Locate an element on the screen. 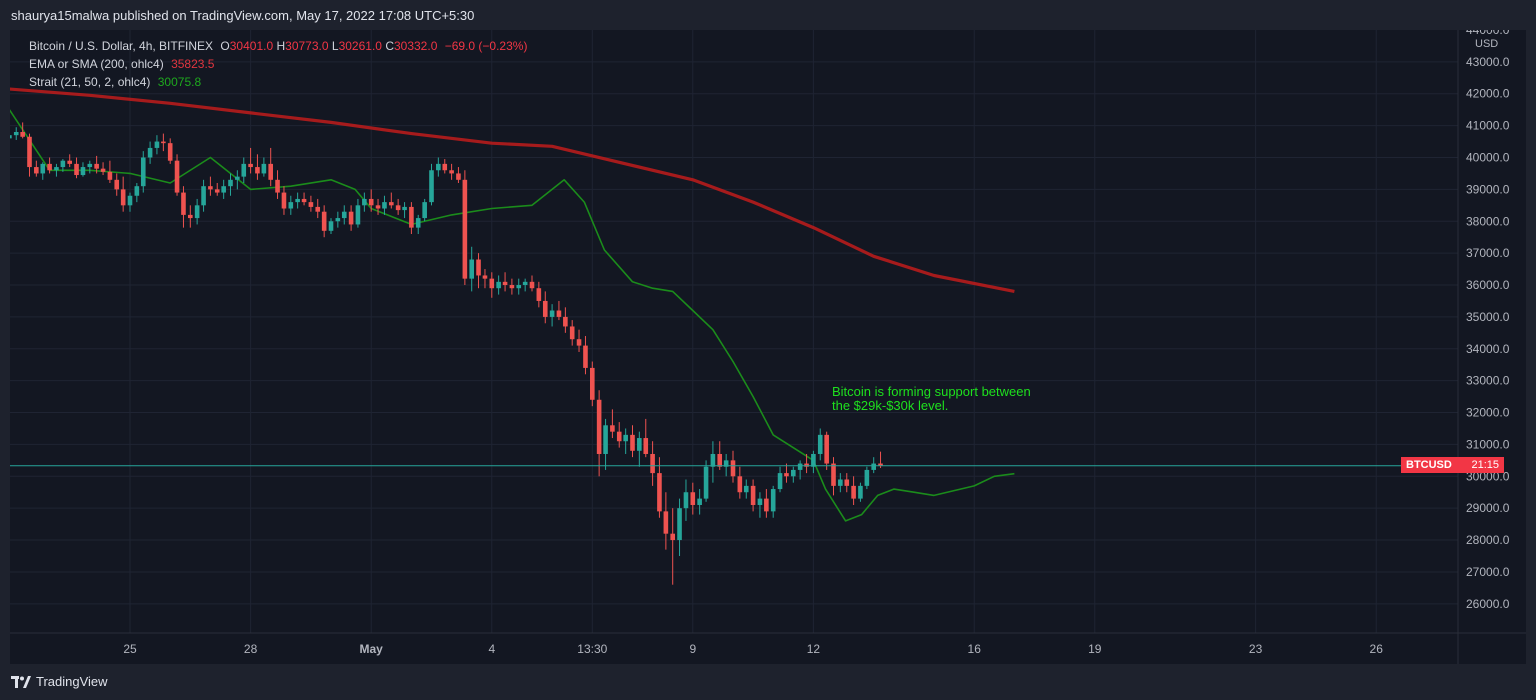 This screenshot has width=1536, height=700. legend-l-label: L is located at coordinates (335, 46).